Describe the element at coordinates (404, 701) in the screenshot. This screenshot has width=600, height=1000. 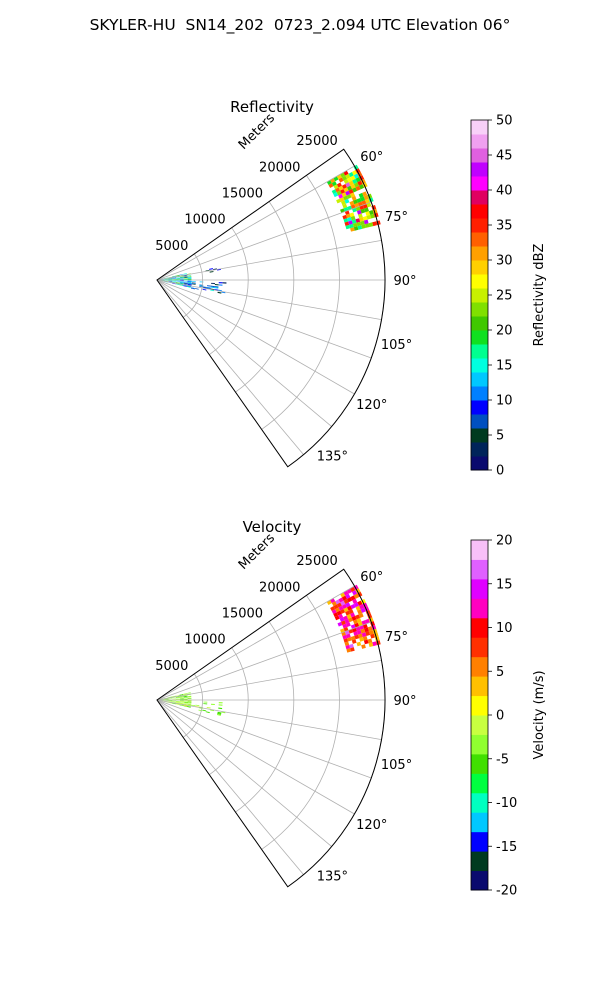
I see `azimuth-tick-label: 90°` at that location.